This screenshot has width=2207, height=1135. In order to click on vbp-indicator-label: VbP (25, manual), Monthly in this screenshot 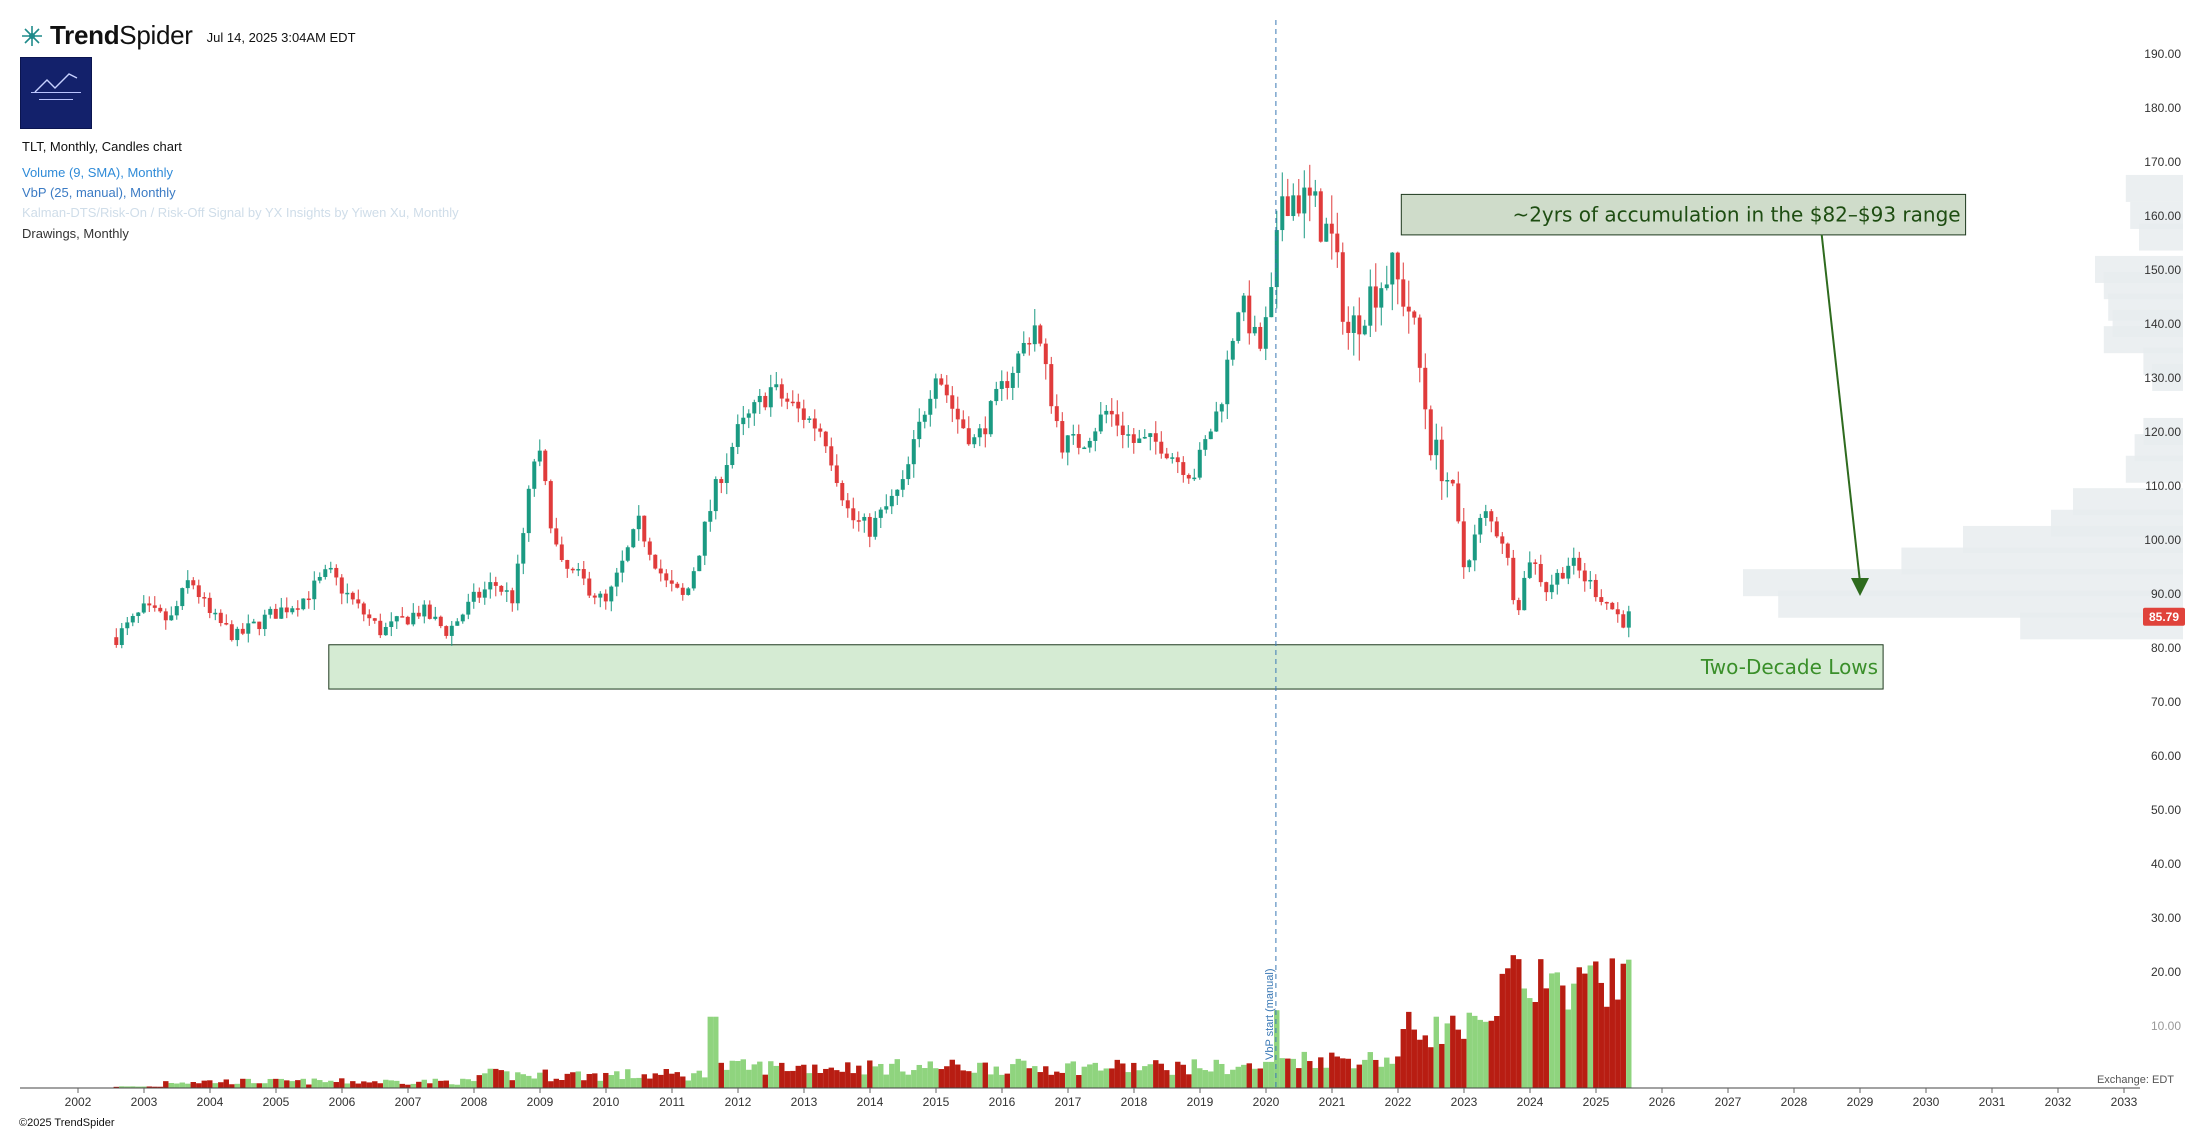, I will do `click(99, 192)`.